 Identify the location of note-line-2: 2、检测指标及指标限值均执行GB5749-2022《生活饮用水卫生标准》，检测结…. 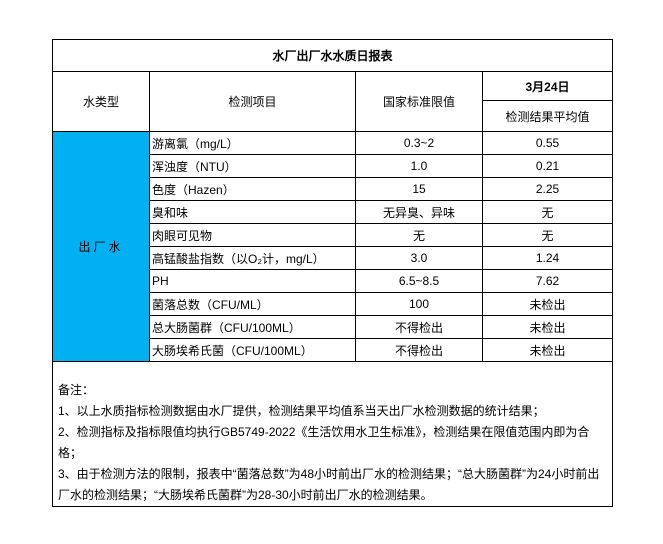
(324, 442).